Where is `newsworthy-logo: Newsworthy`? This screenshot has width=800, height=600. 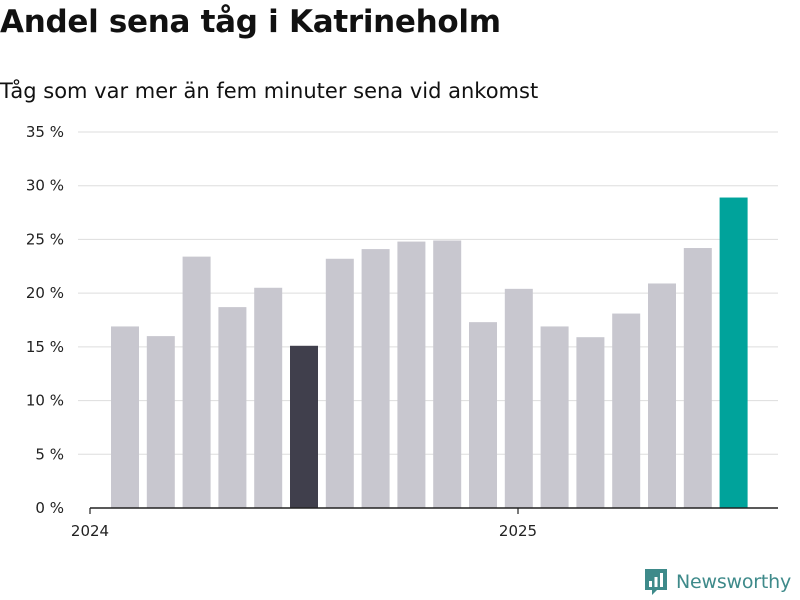 newsworthy-logo: Newsworthy is located at coordinates (717, 582).